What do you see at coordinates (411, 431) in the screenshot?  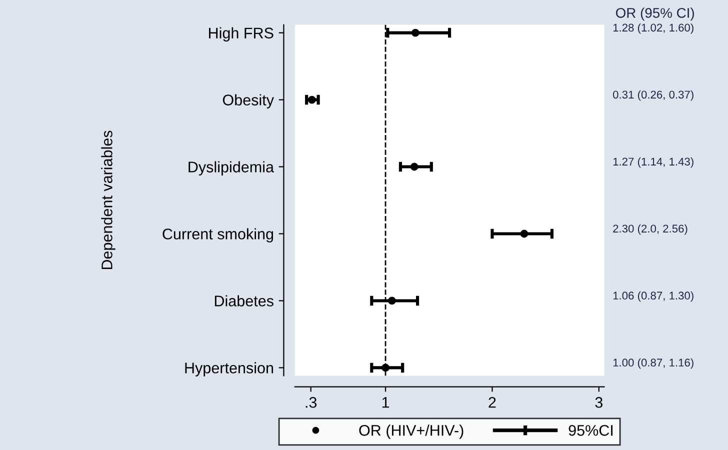 I see `legend-label: OR (HIV+/HIV-)` at bounding box center [411, 431].